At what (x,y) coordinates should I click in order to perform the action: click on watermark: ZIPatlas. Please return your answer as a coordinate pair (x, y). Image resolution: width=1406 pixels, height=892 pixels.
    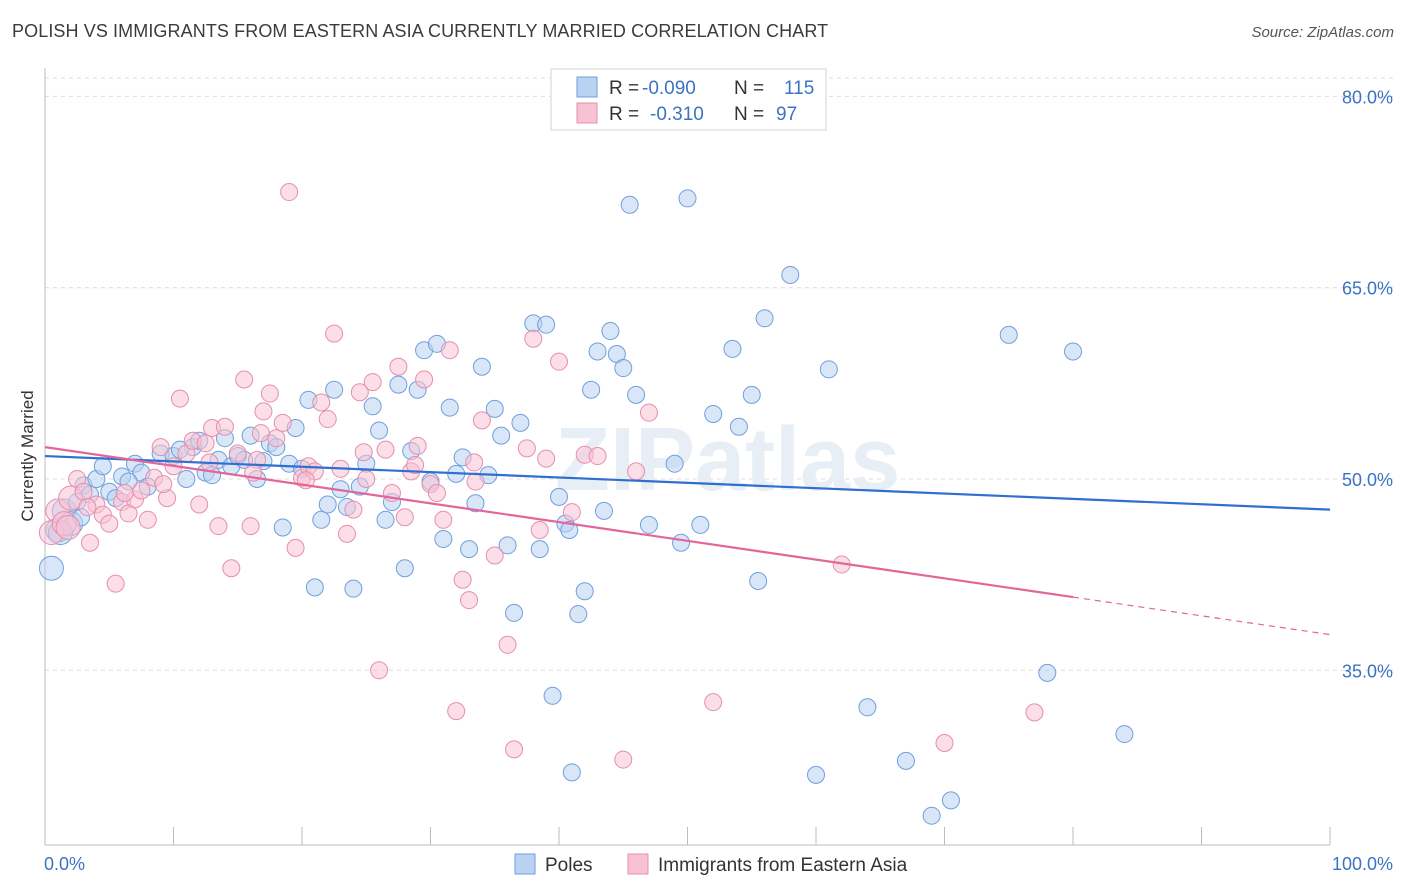
    Looking at the image, I should click on (727, 460).